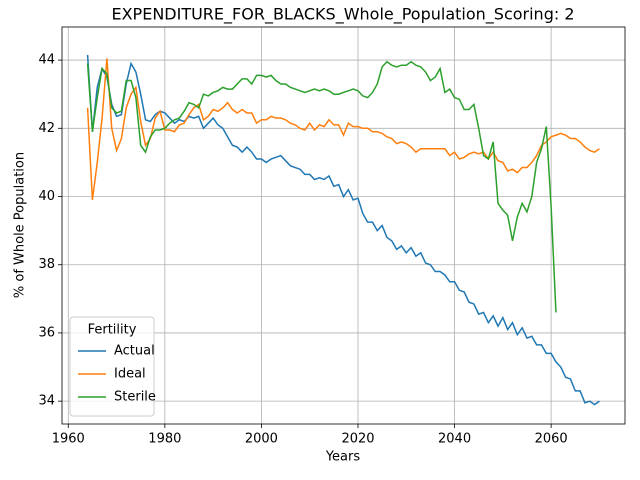  What do you see at coordinates (20, 225) in the screenshot?
I see `y-axis-label: % of Whole Population` at bounding box center [20, 225].